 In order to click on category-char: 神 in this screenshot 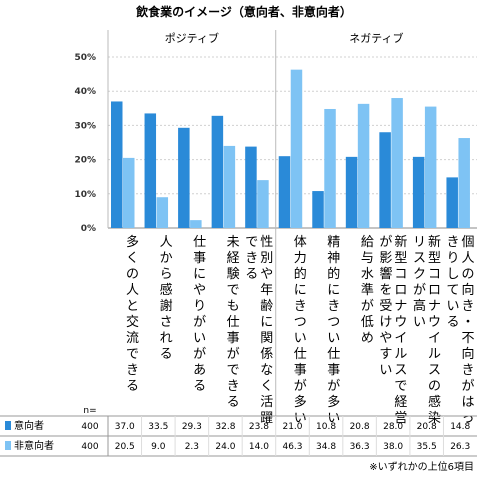, I will do `click(333, 258)`.